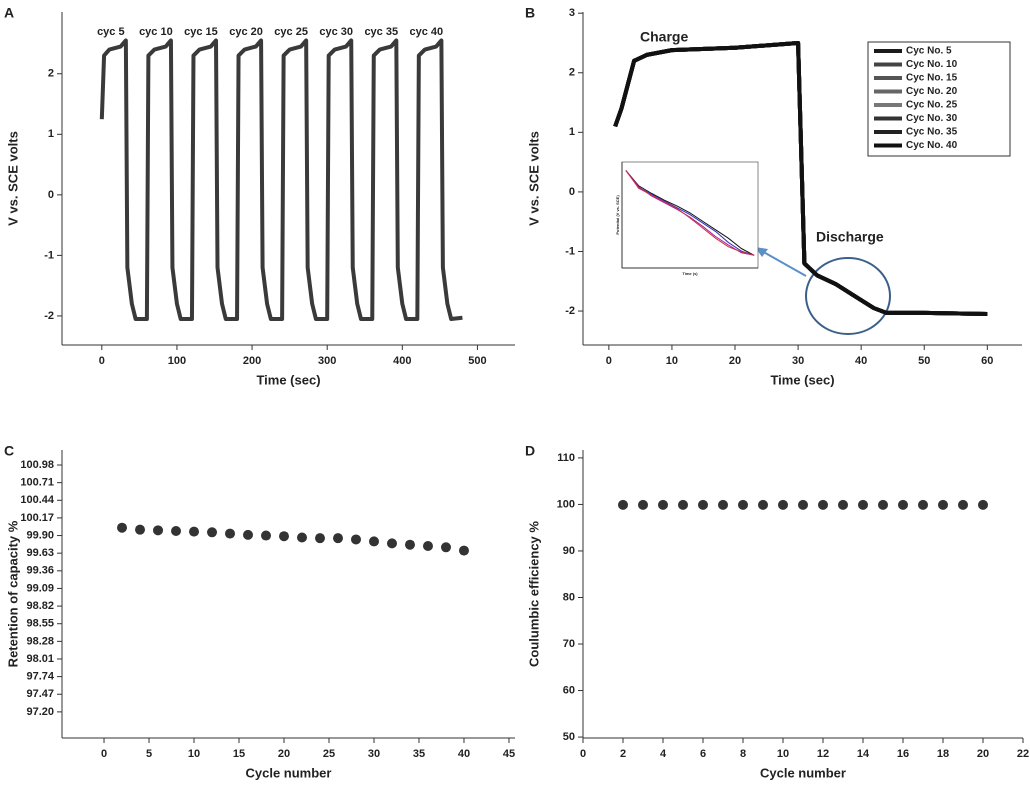 This screenshot has width=1030, height=792. I want to click on x-tick-label: 5, so click(149, 754).